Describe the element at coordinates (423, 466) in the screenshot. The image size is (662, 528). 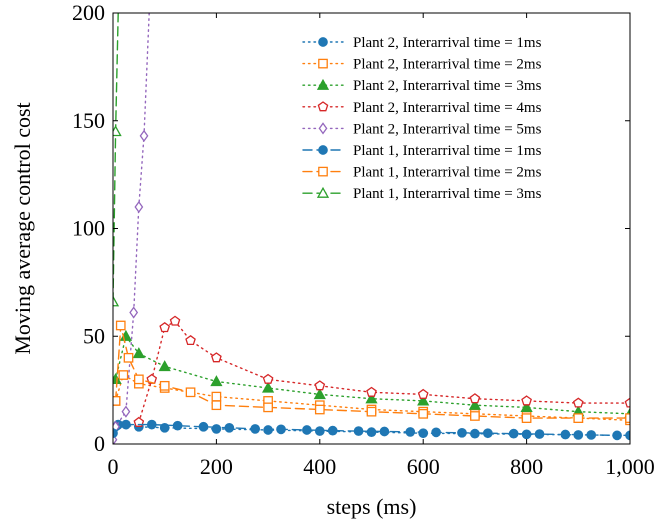
I see `x-tick-label: 600` at that location.